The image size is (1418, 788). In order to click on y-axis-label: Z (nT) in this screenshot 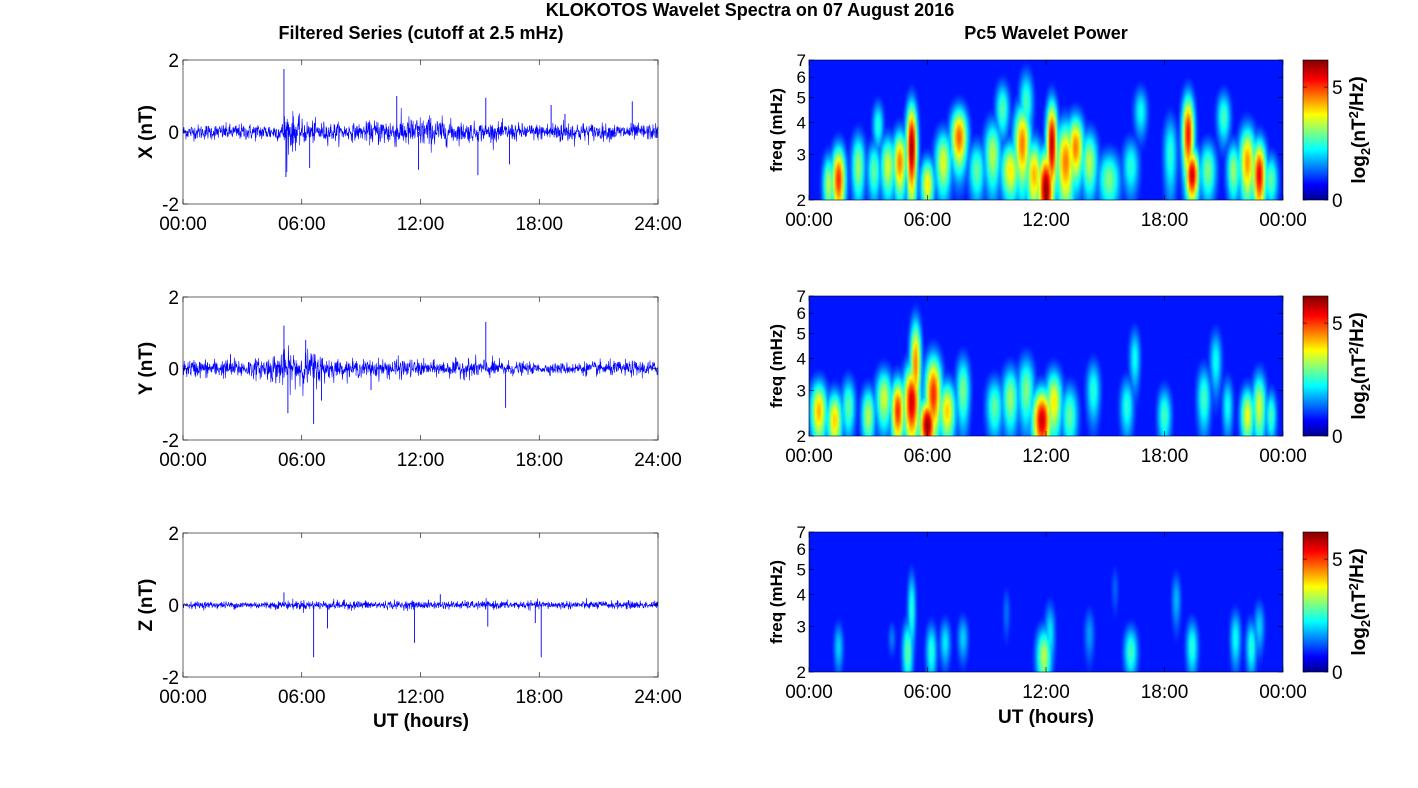, I will do `click(146, 605)`.